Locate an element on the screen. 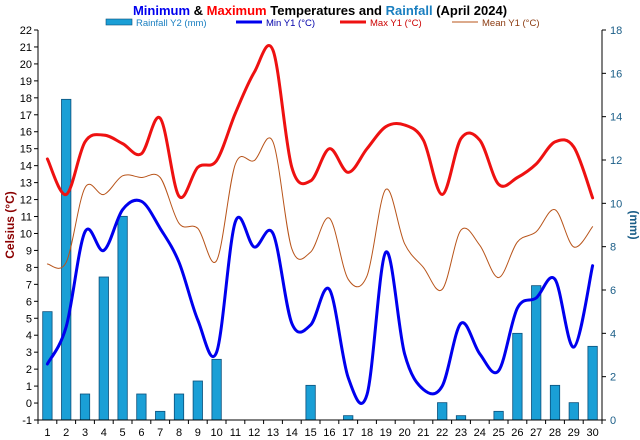 The height and width of the screenshot is (440, 640). x-tick-label: 19 is located at coordinates (386, 433).